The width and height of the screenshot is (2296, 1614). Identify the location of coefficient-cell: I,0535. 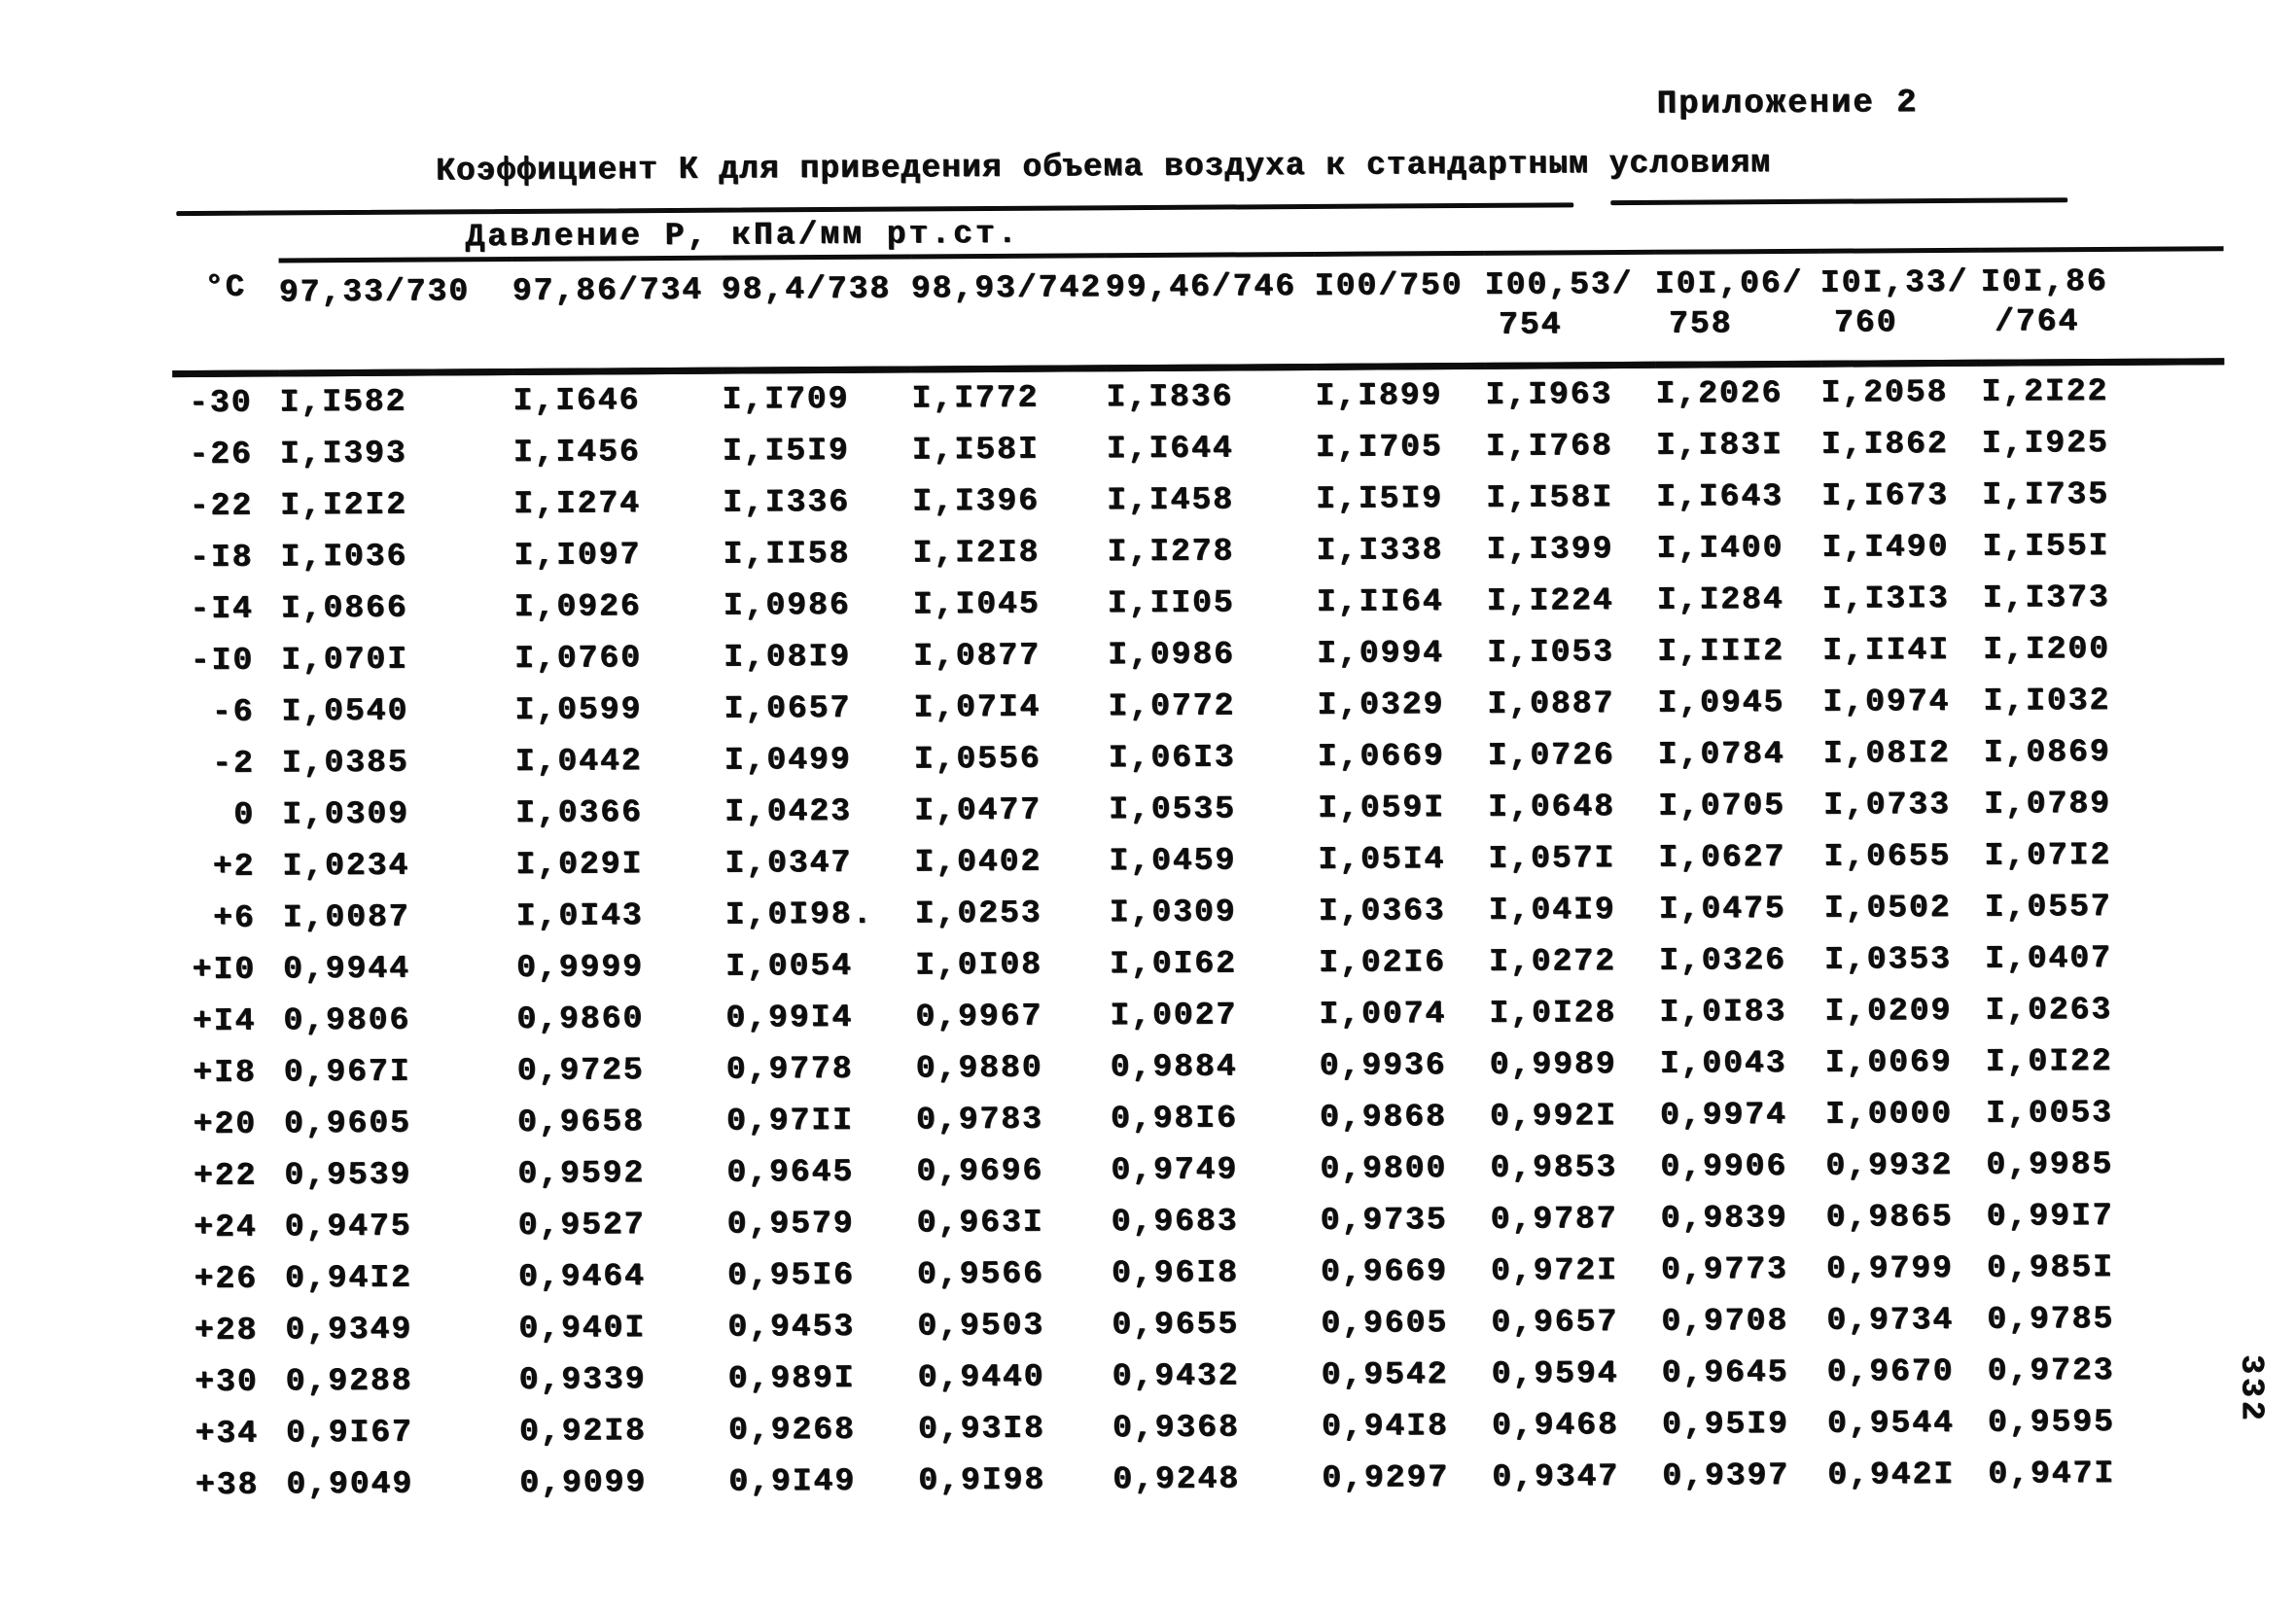
(1172, 809).